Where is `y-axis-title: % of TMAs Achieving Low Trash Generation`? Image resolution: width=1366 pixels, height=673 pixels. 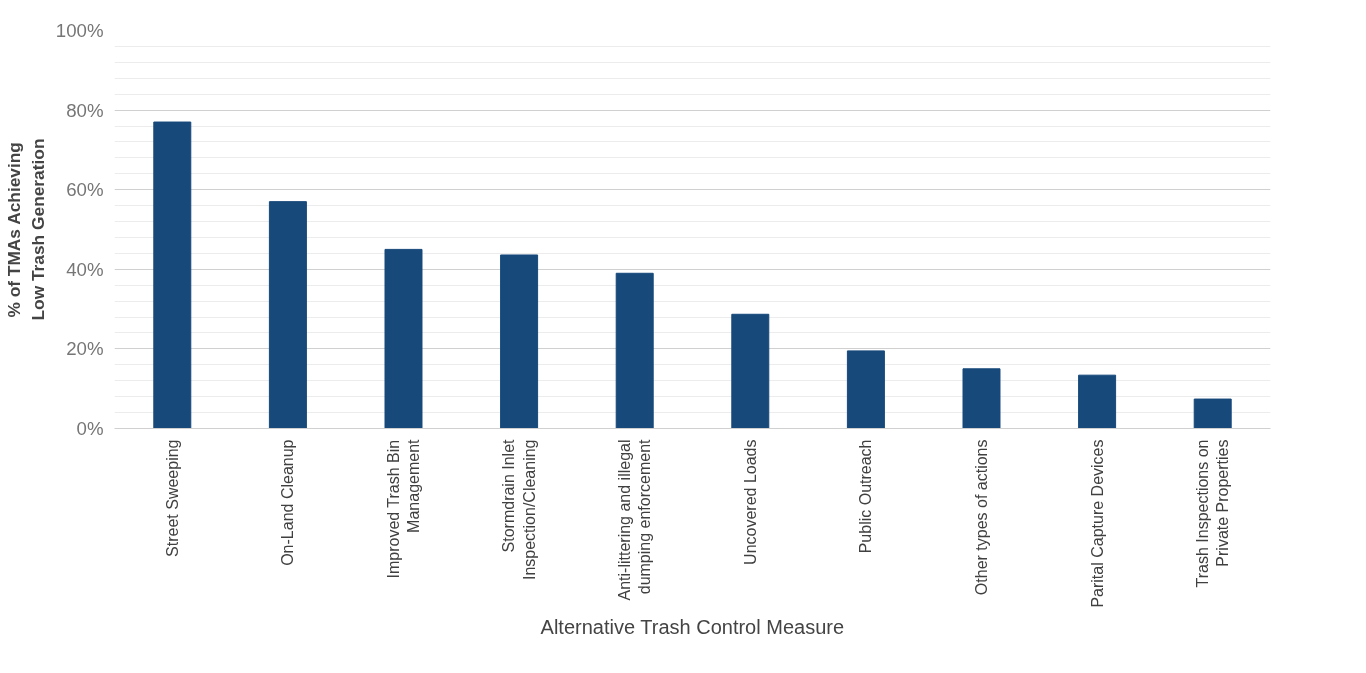 y-axis-title: % of TMAs Achieving Low Trash Generation is located at coordinates (25, 229).